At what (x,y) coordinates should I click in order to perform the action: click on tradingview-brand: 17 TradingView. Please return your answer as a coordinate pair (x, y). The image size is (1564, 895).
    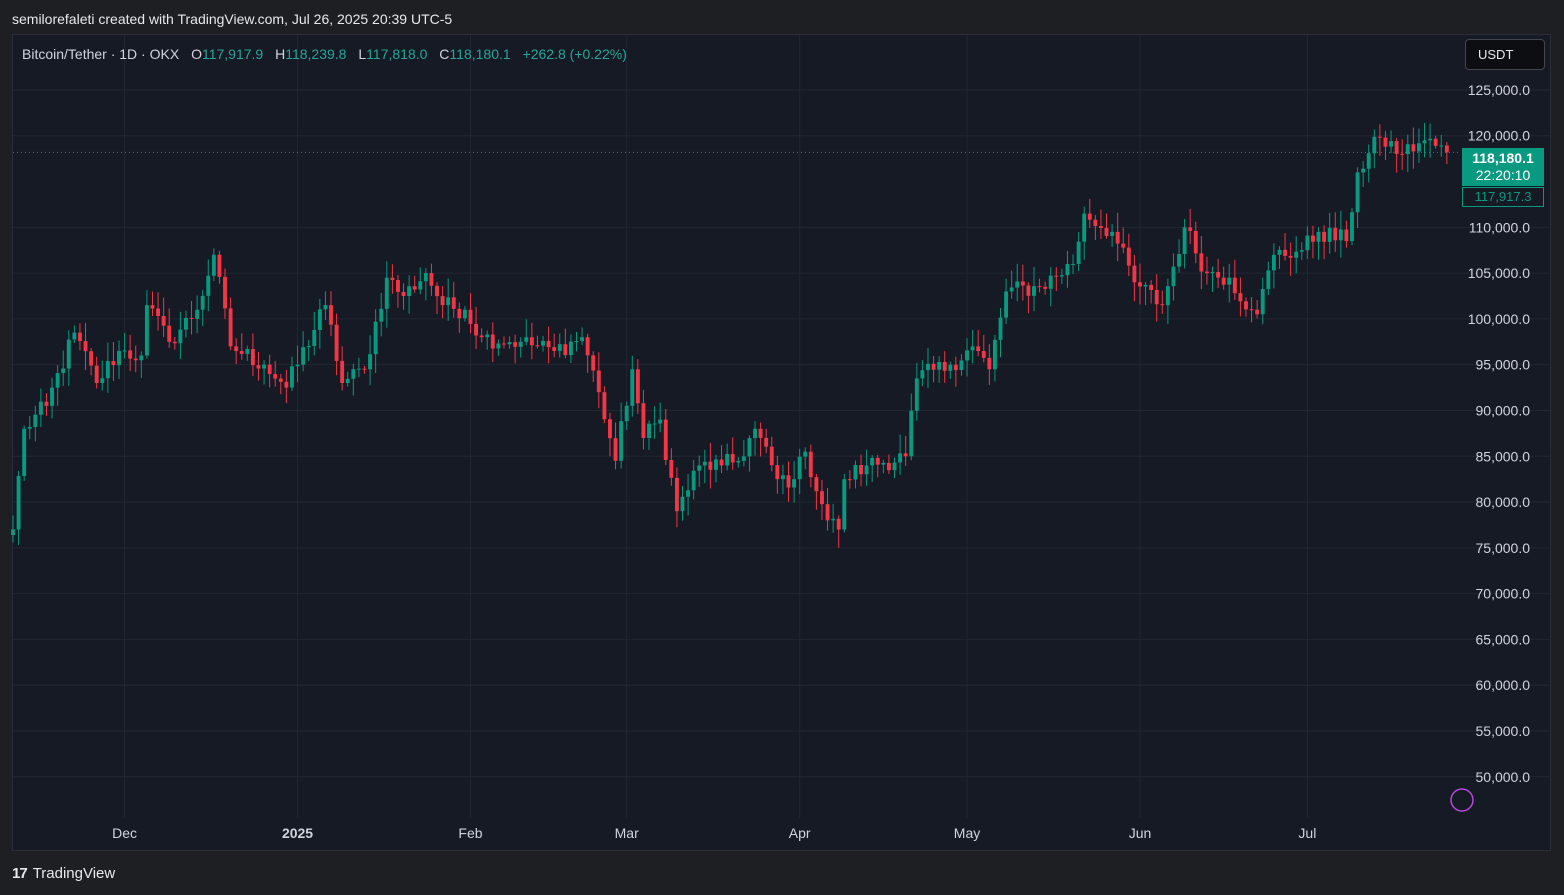
    Looking at the image, I should click on (63, 873).